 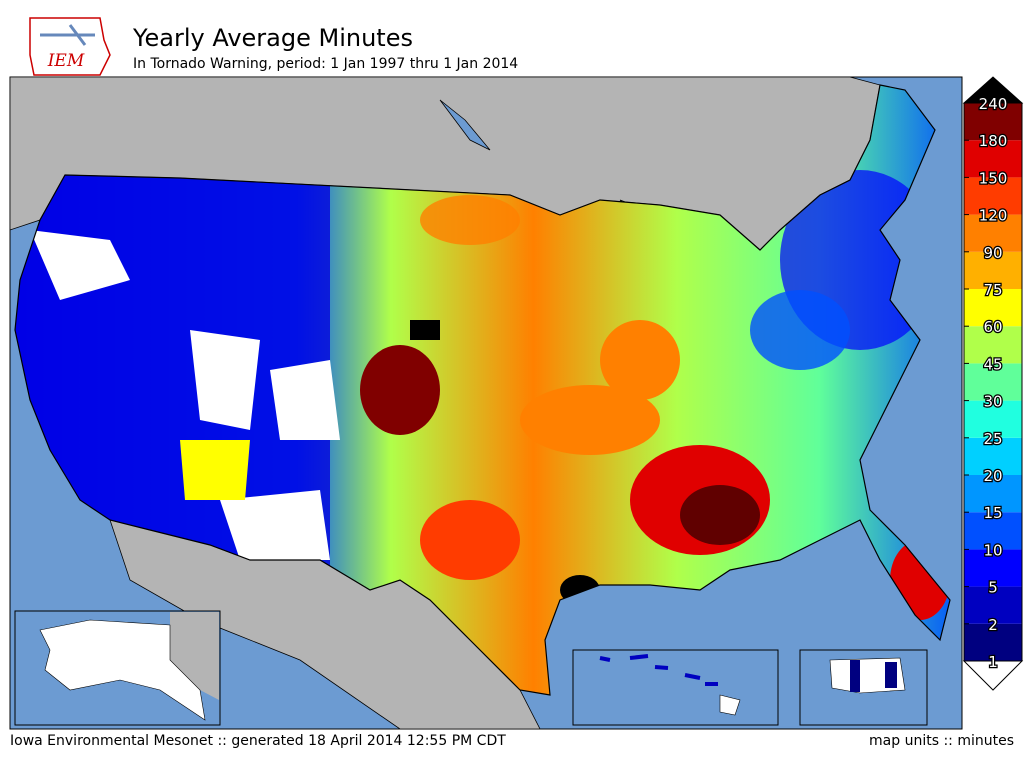 What do you see at coordinates (993, 216) in the screenshot?
I see `colorbar-label: 120` at bounding box center [993, 216].